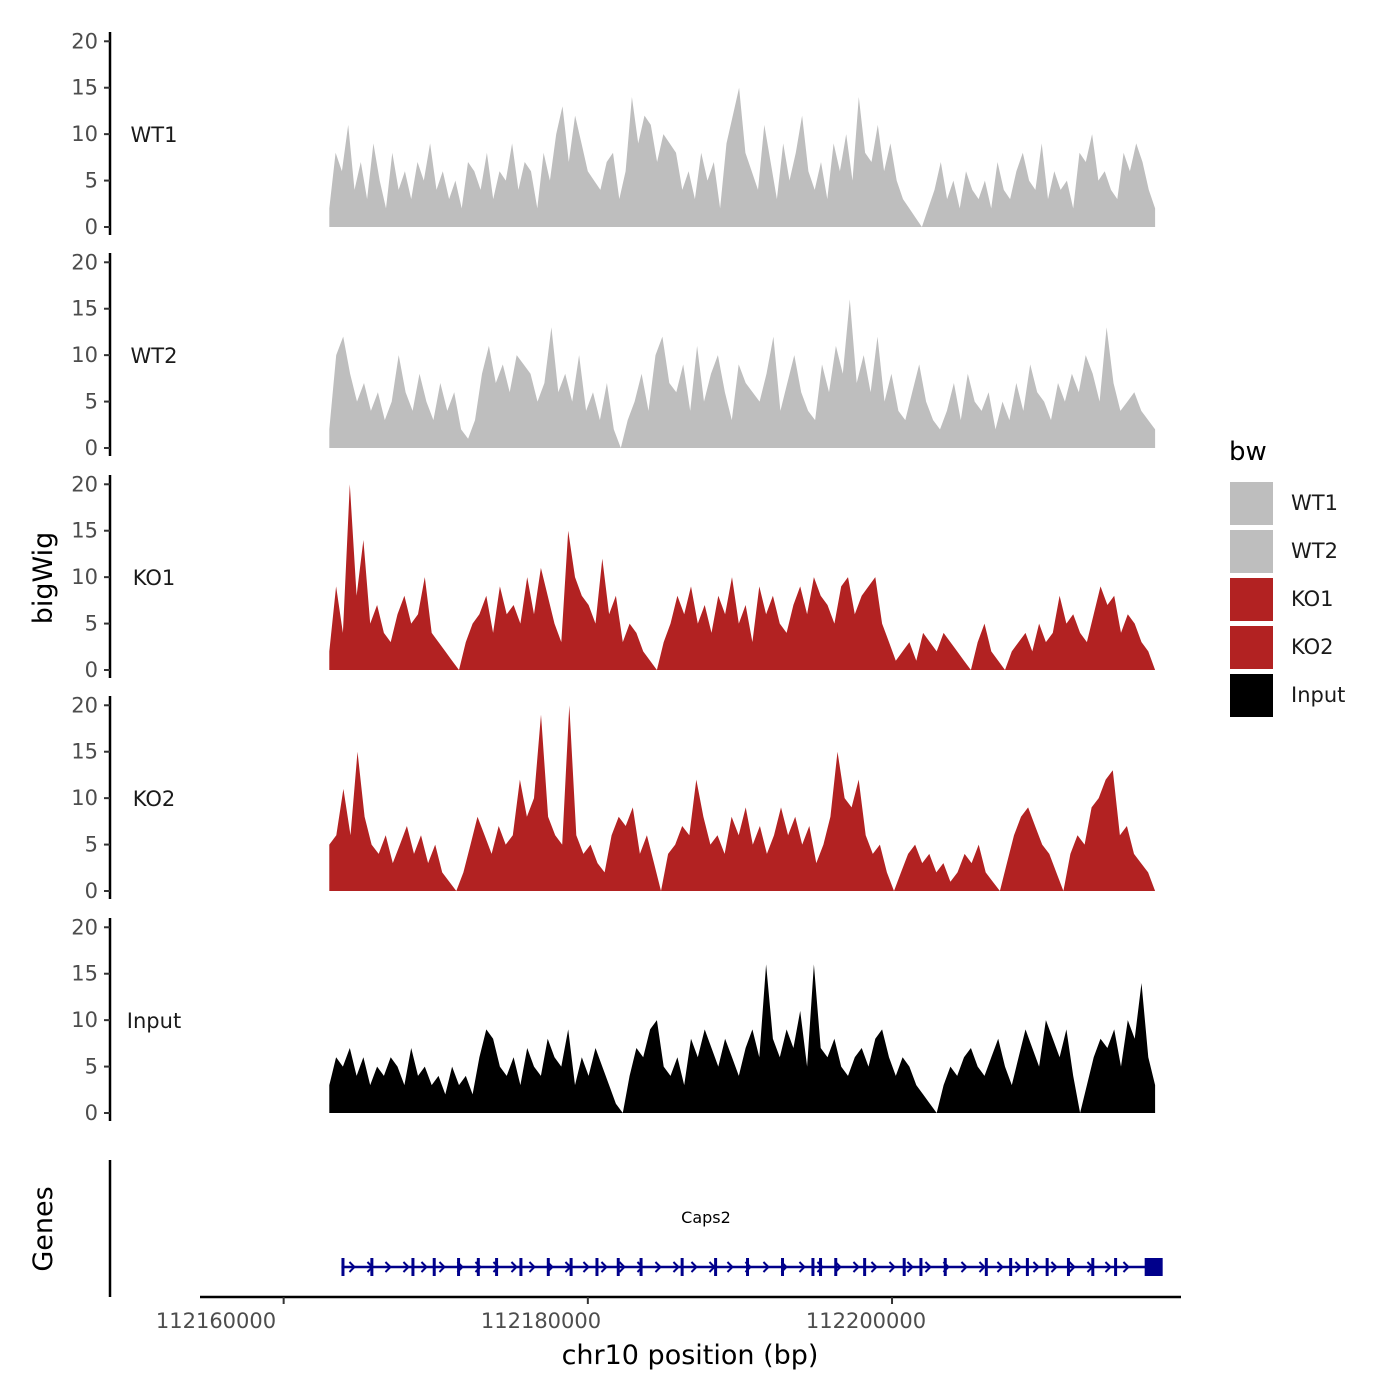 This screenshot has height=1400, width=1400. Describe the element at coordinates (154, 1021) in the screenshot. I see `track-label-input: Input` at that location.